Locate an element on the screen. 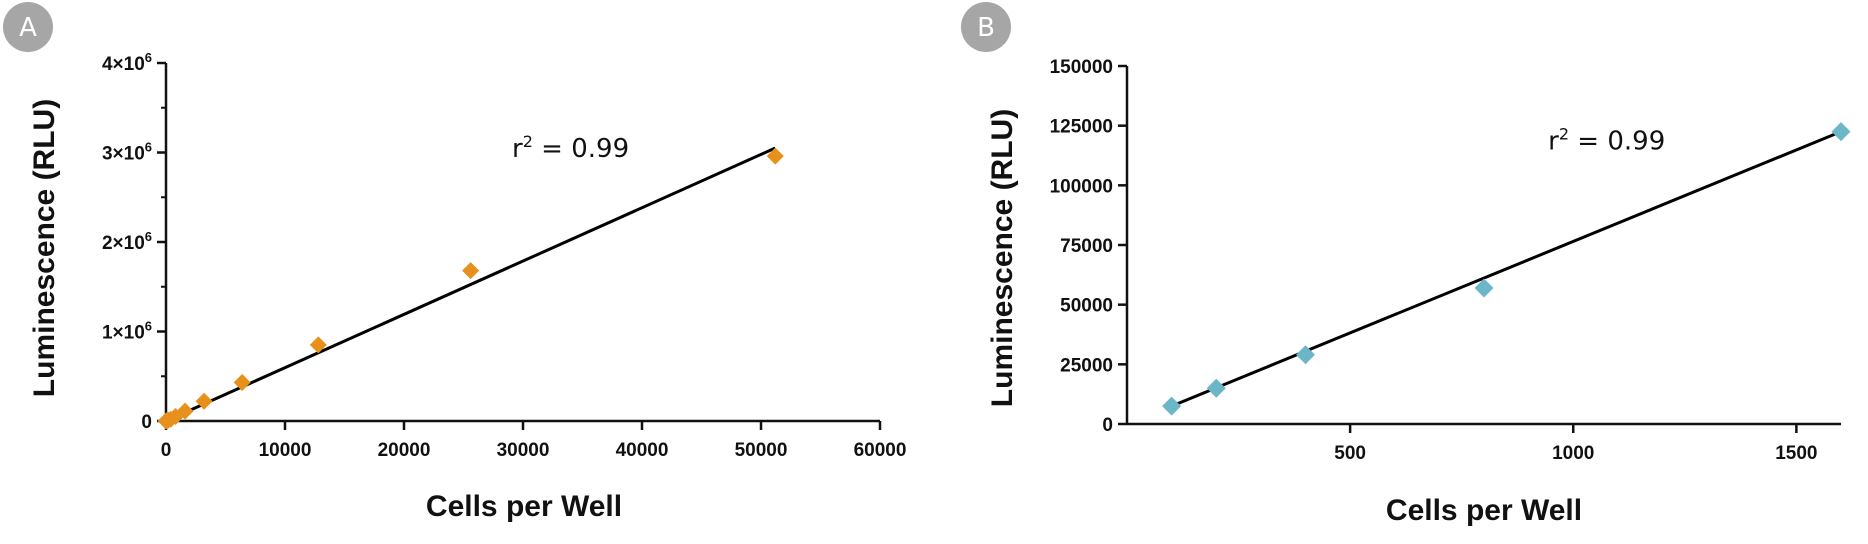 This screenshot has width=1868, height=544. panel-b-y-tick-label: 75000 is located at coordinates (1086, 246).